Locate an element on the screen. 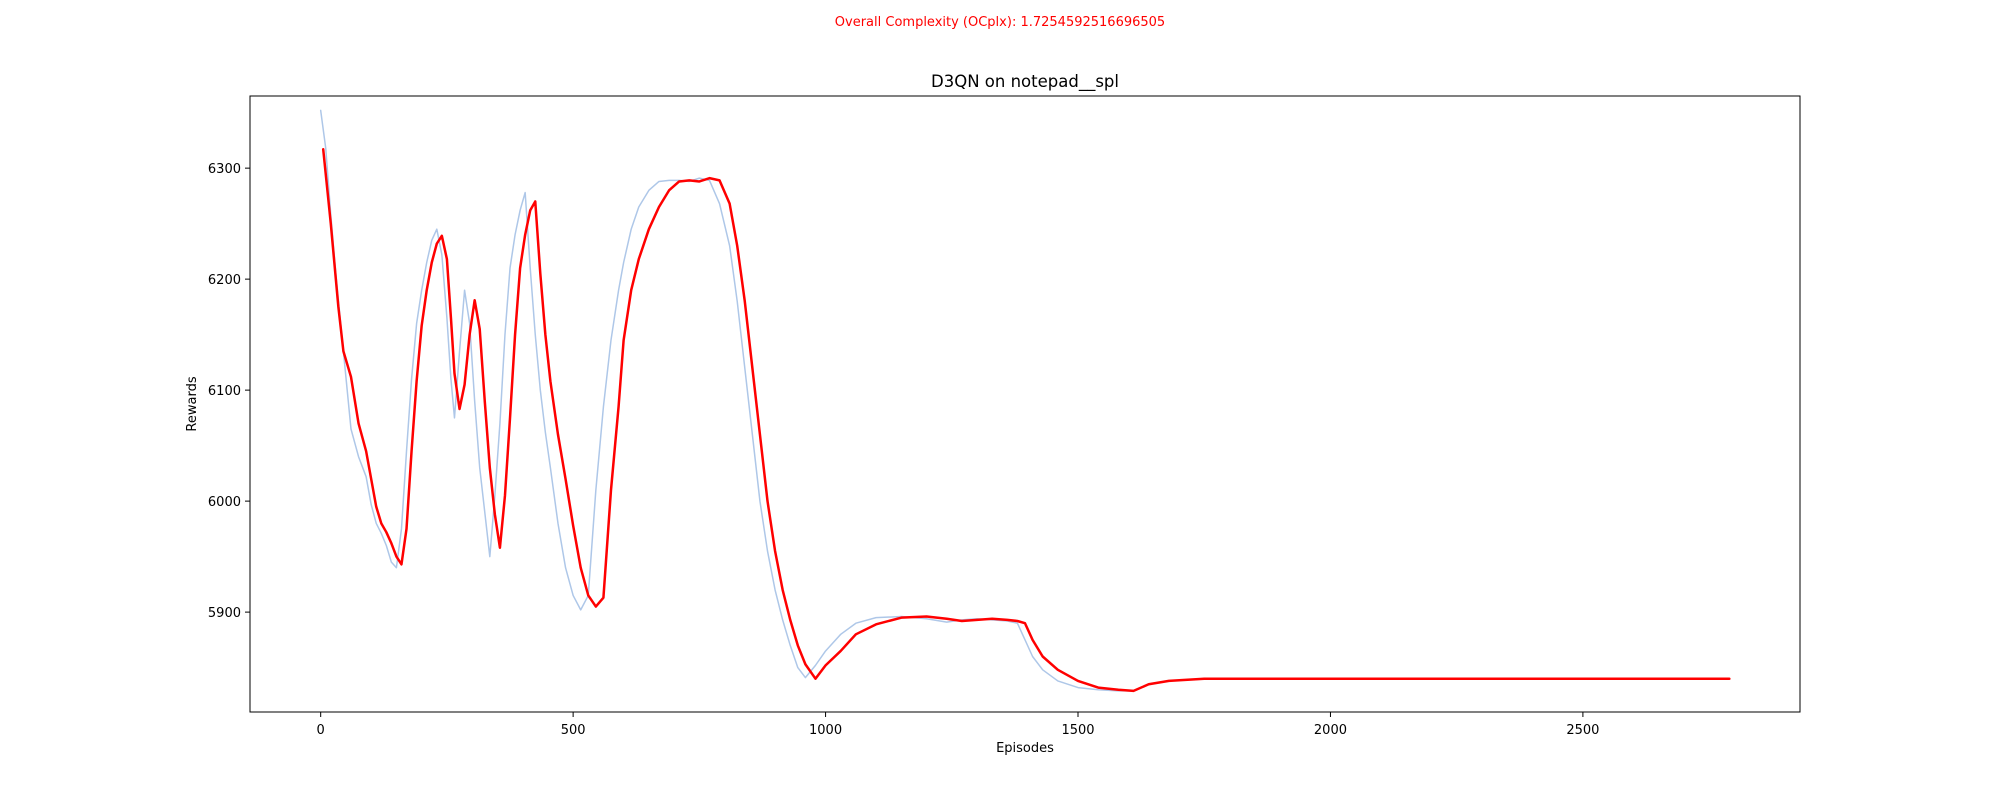 This screenshot has width=2000, height=800. y-axis-label: Rewards is located at coordinates (192, 403).